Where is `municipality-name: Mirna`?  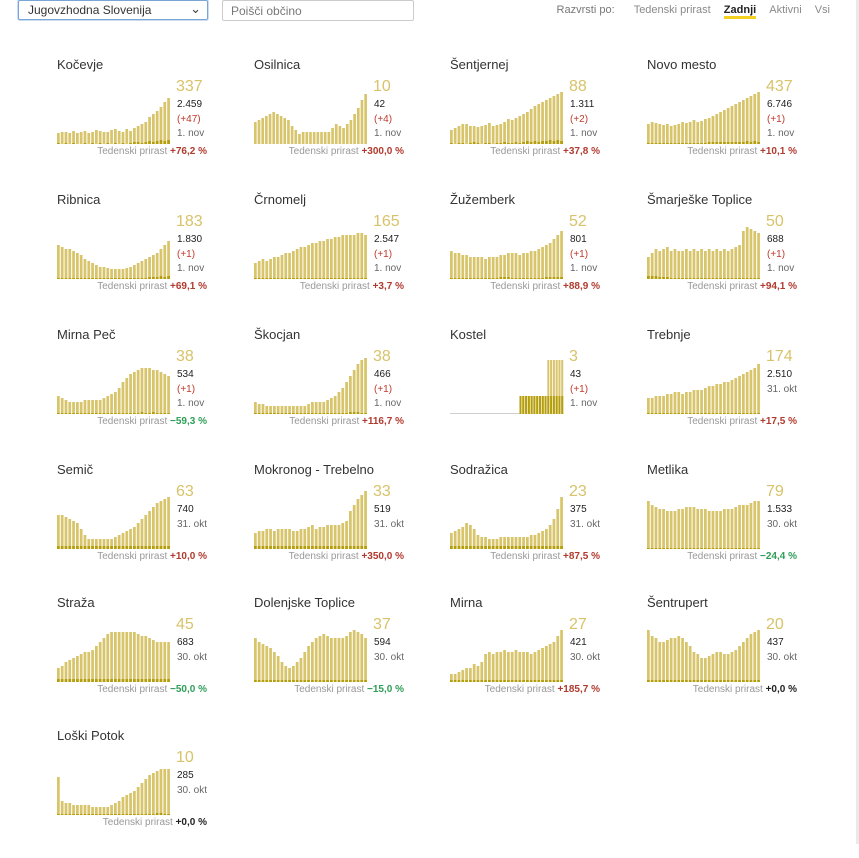
municipality-name: Mirna is located at coordinates (466, 602).